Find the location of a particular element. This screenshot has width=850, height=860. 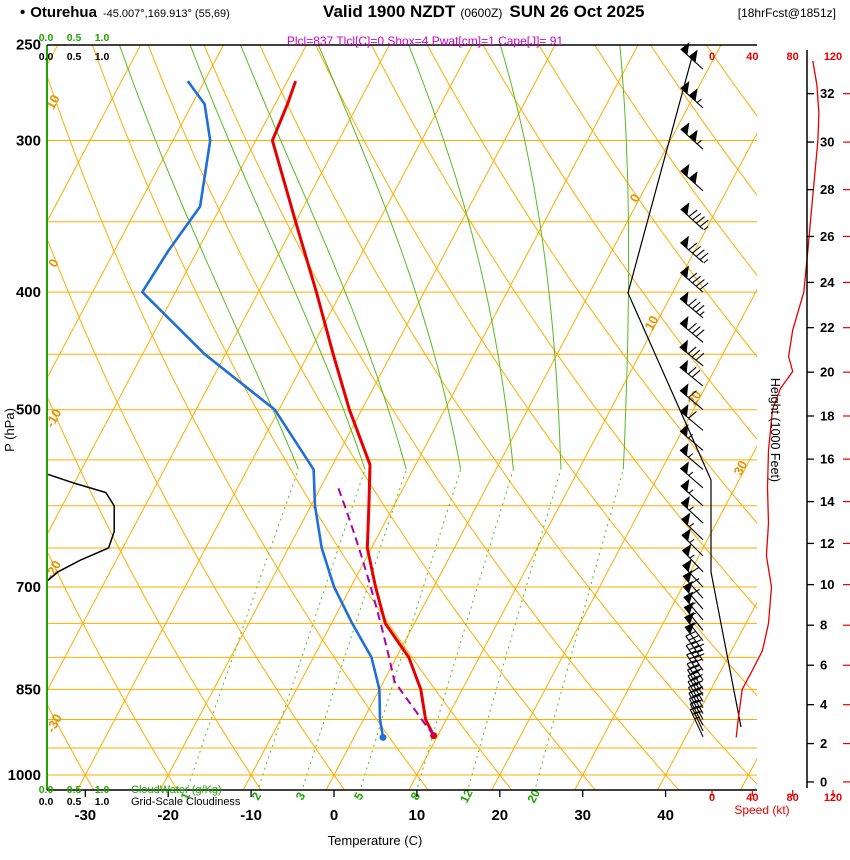

cloudwater-scale-top: 1.0 is located at coordinates (102, 38).